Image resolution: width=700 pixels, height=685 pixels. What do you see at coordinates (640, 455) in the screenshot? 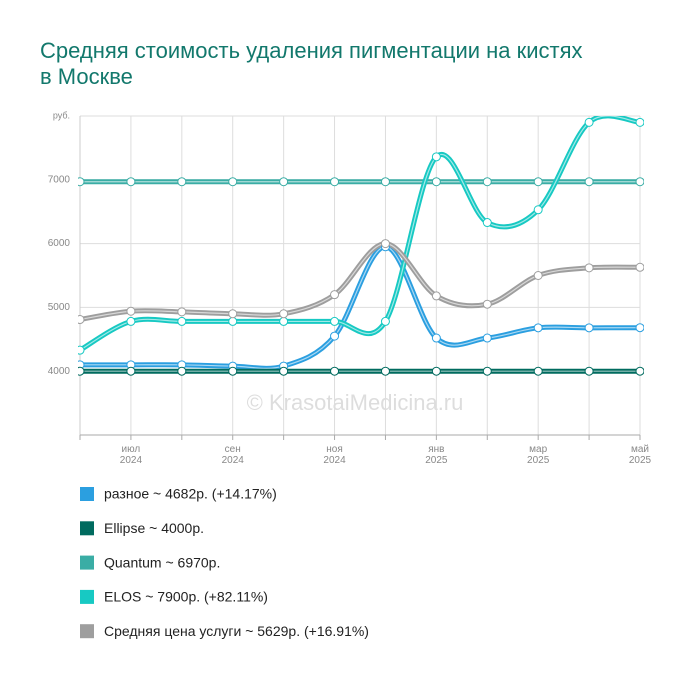
I see `x-tick-label: май 2025` at bounding box center [640, 455].